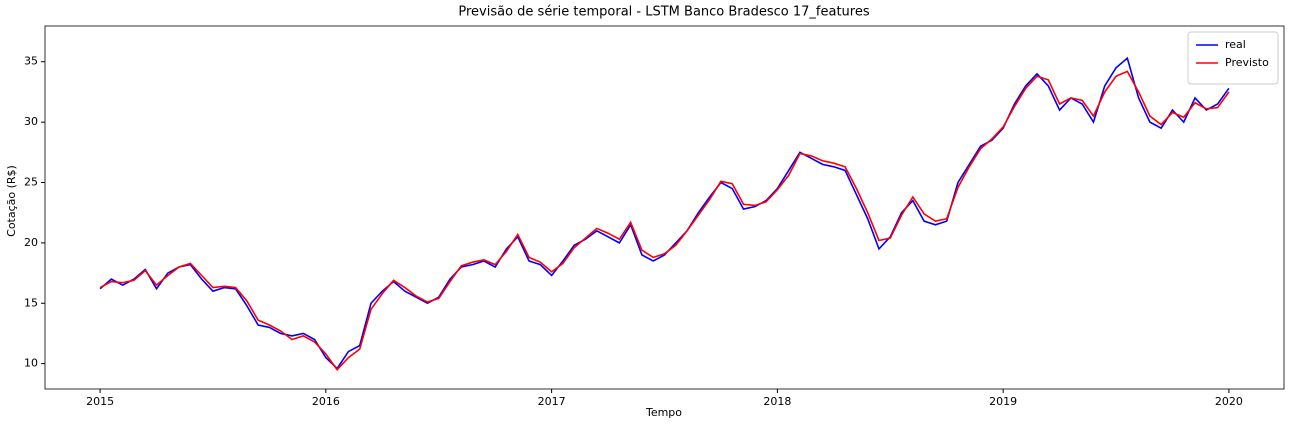 The width and height of the screenshot is (1292, 431). I want to click on x-tick-label: 2020, so click(1229, 401).